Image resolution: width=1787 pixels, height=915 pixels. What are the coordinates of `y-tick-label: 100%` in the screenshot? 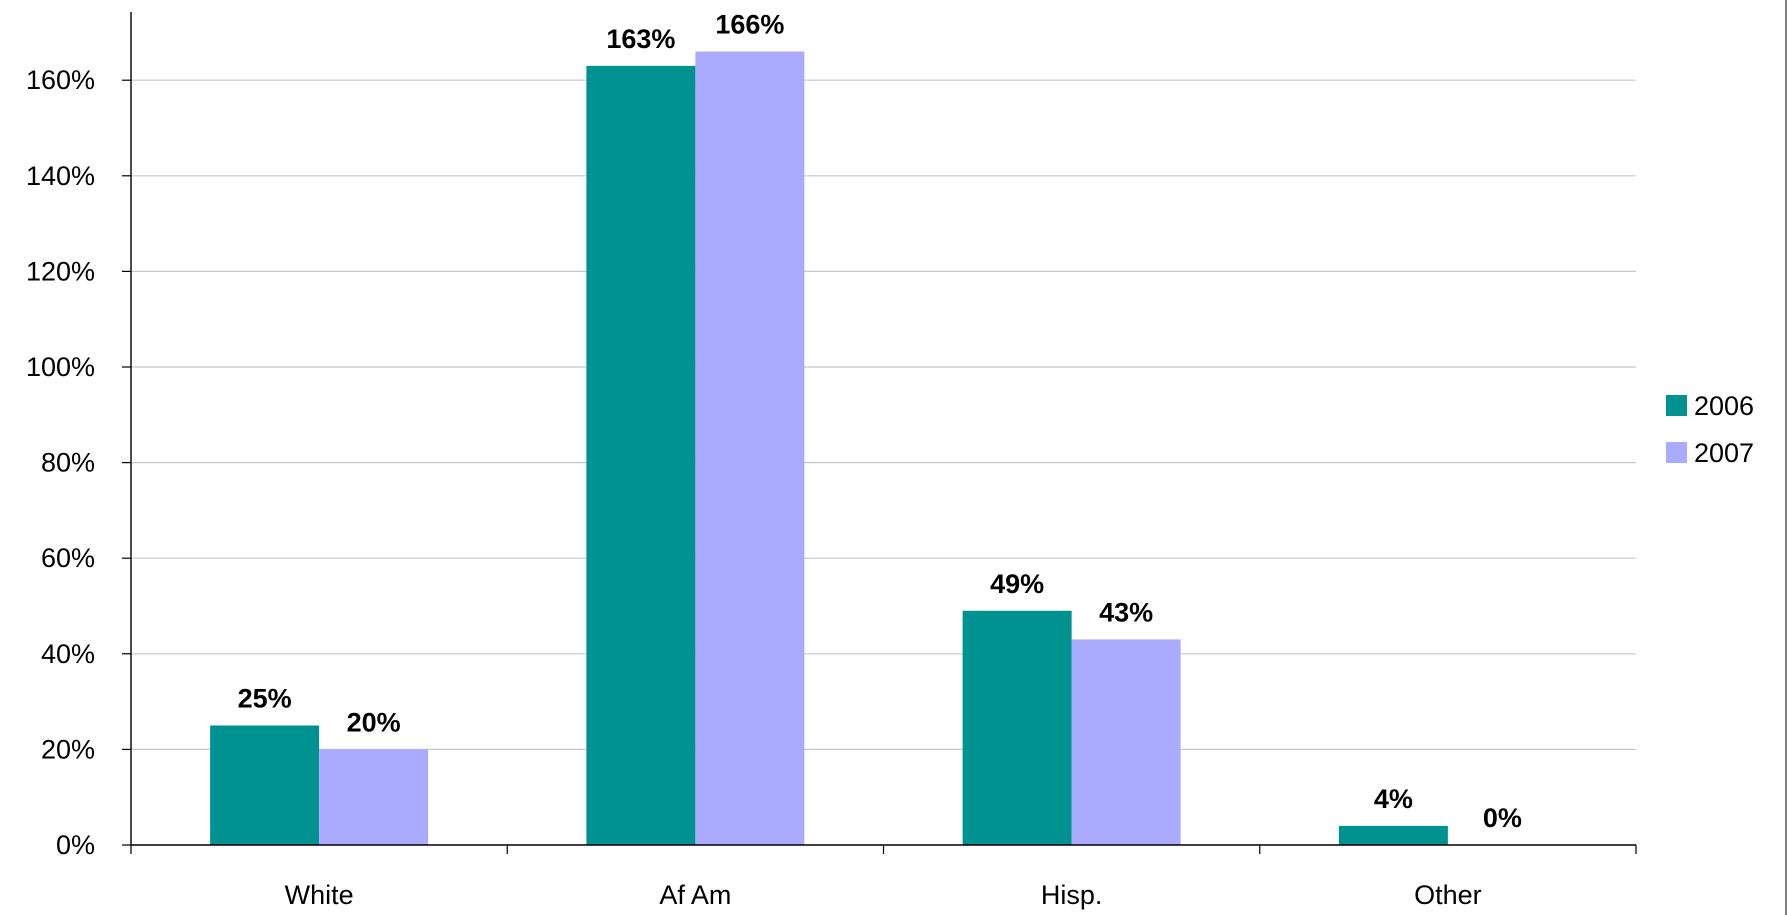 It's located at (60, 367).